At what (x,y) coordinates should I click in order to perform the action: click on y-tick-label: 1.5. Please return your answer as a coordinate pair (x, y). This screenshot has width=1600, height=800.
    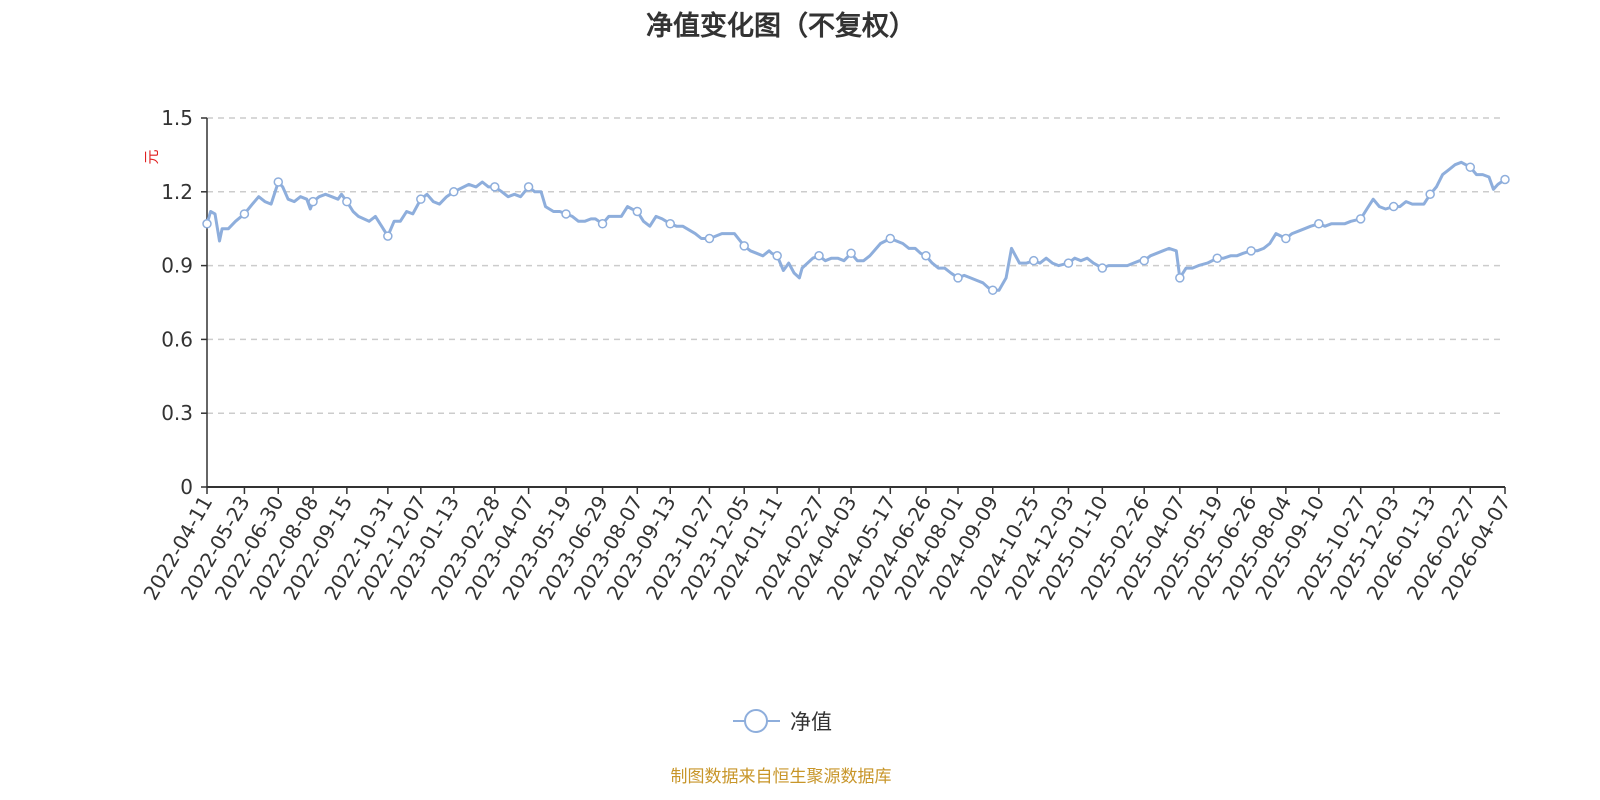
    Looking at the image, I should click on (177, 118).